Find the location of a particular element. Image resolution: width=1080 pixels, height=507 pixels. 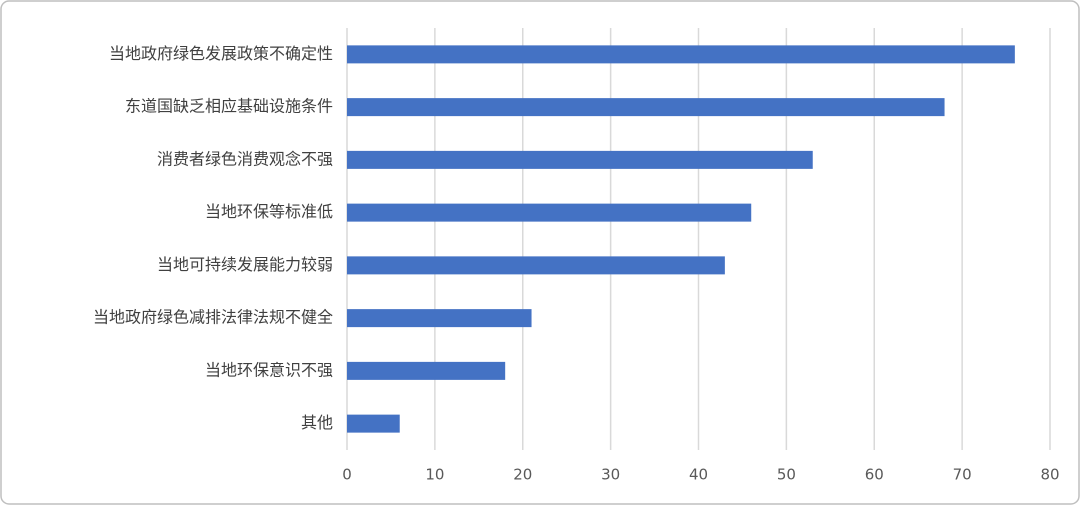

x-tick-label: 10 is located at coordinates (434, 475).